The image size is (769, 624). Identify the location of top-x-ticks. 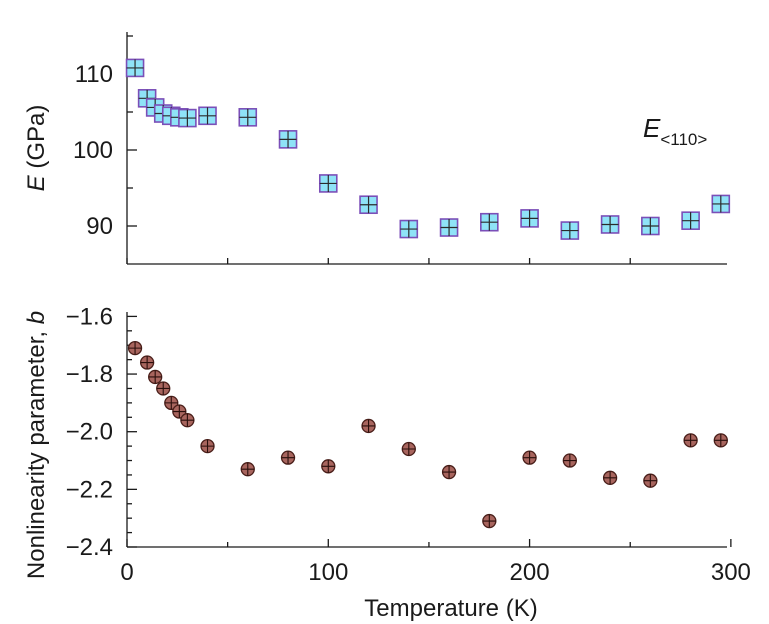
(378, 261).